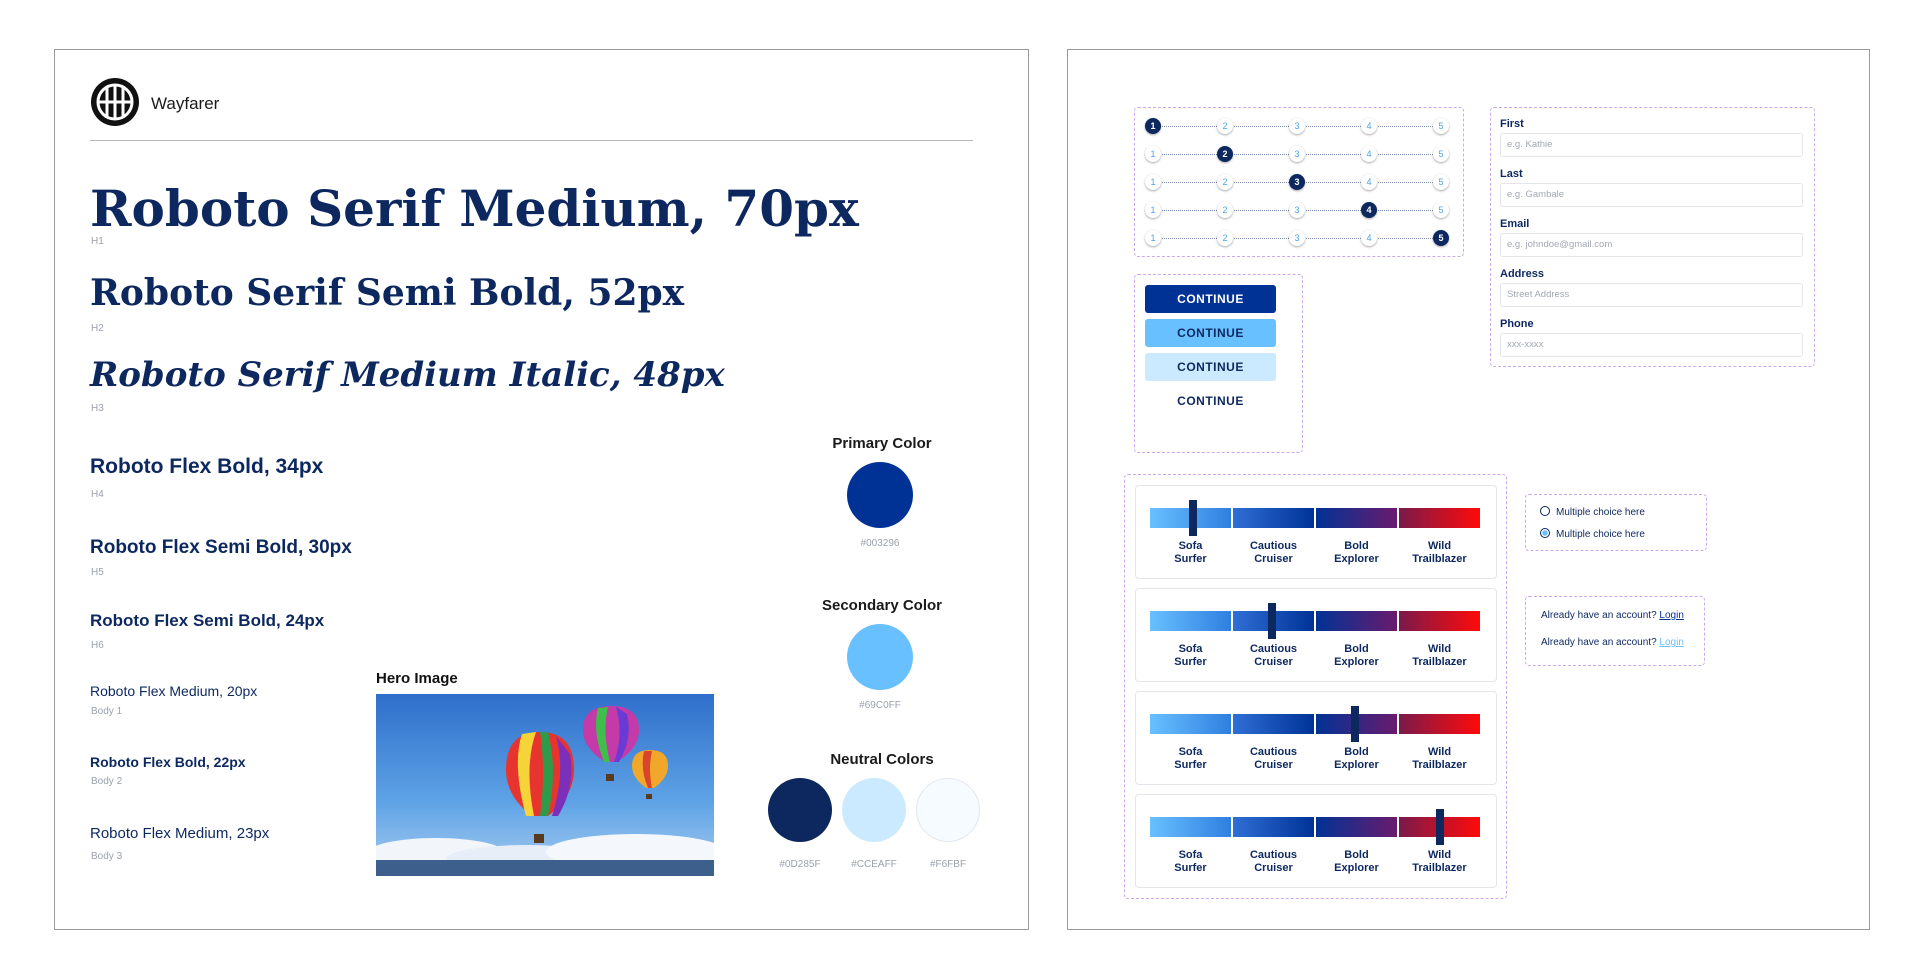 The height and width of the screenshot is (976, 1920). Describe the element at coordinates (221, 547) in the screenshot. I see `type-sample-h5: Roboto Flex Semi Bold, 30px` at that location.